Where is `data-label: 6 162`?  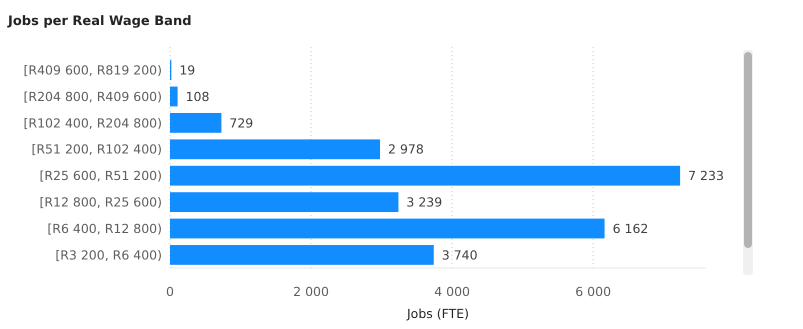 data-label: 6 162 is located at coordinates (630, 228).